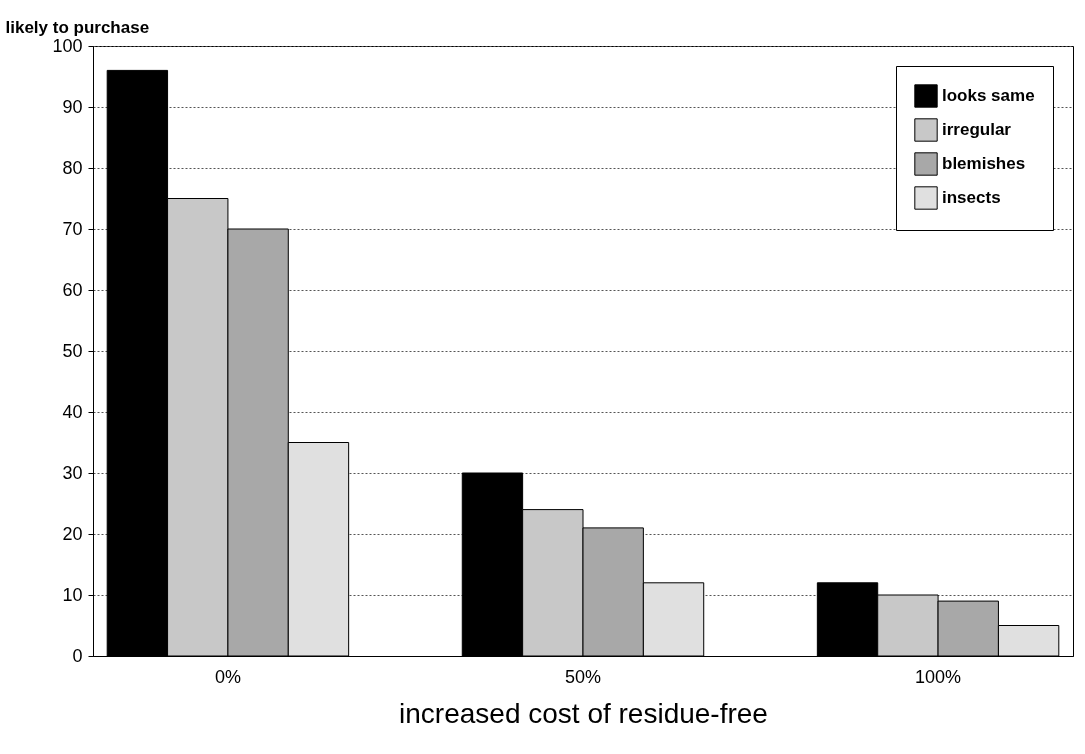 This screenshot has width=1085, height=754. What do you see at coordinates (988, 95) in the screenshot?
I see `legend-label: looks same` at bounding box center [988, 95].